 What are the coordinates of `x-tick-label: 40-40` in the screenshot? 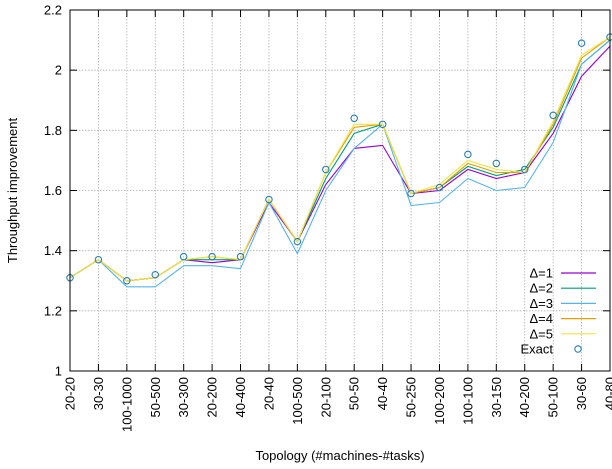 It's located at (382, 393).